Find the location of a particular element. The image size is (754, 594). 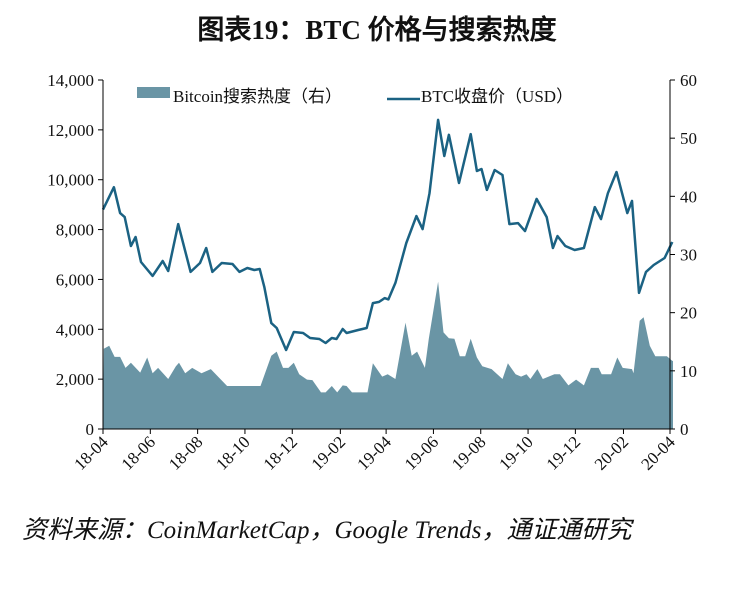

x-tick-label: 19-08 is located at coordinates (468, 452).